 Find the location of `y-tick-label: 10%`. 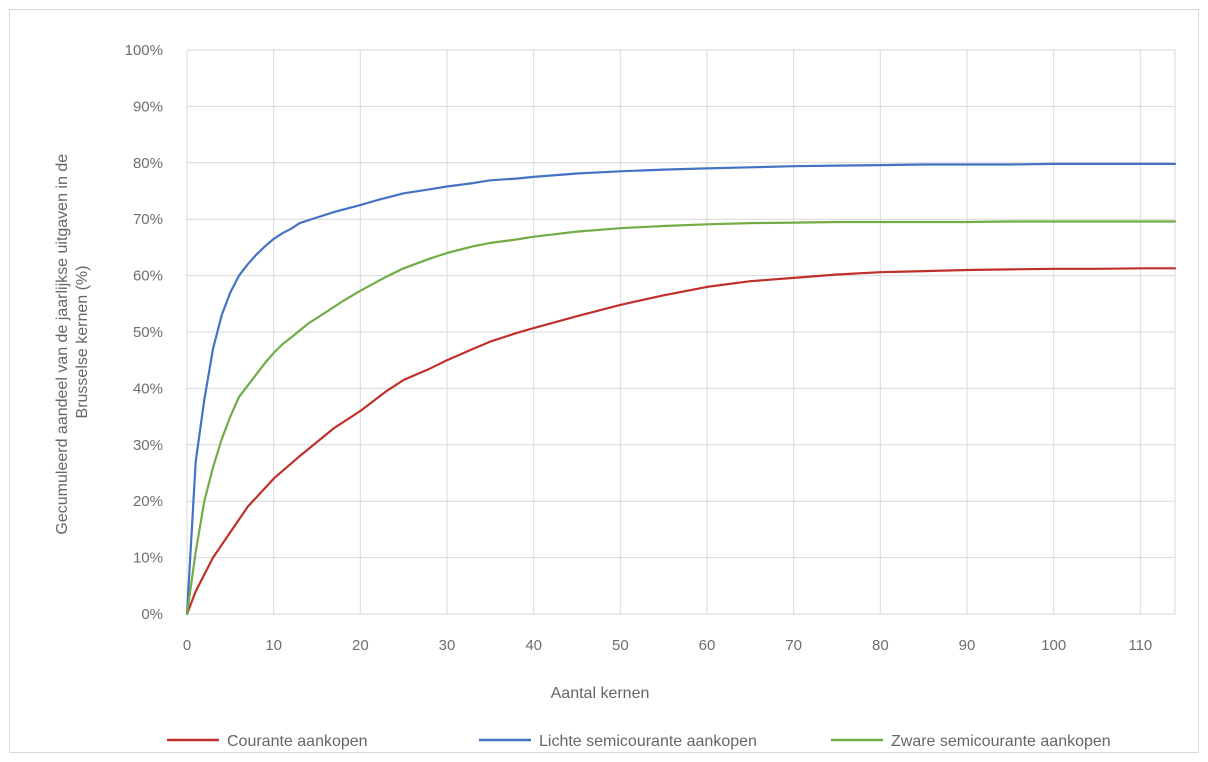

y-tick-label: 10% is located at coordinates (148, 558).